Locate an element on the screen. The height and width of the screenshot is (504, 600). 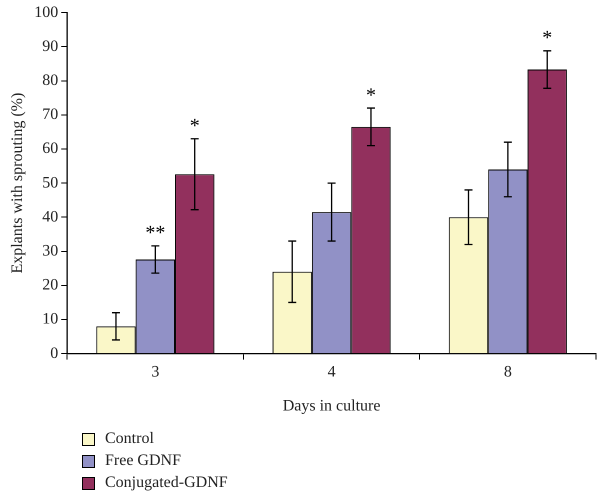
y-tick-label: 40 is located at coordinates (50, 217).